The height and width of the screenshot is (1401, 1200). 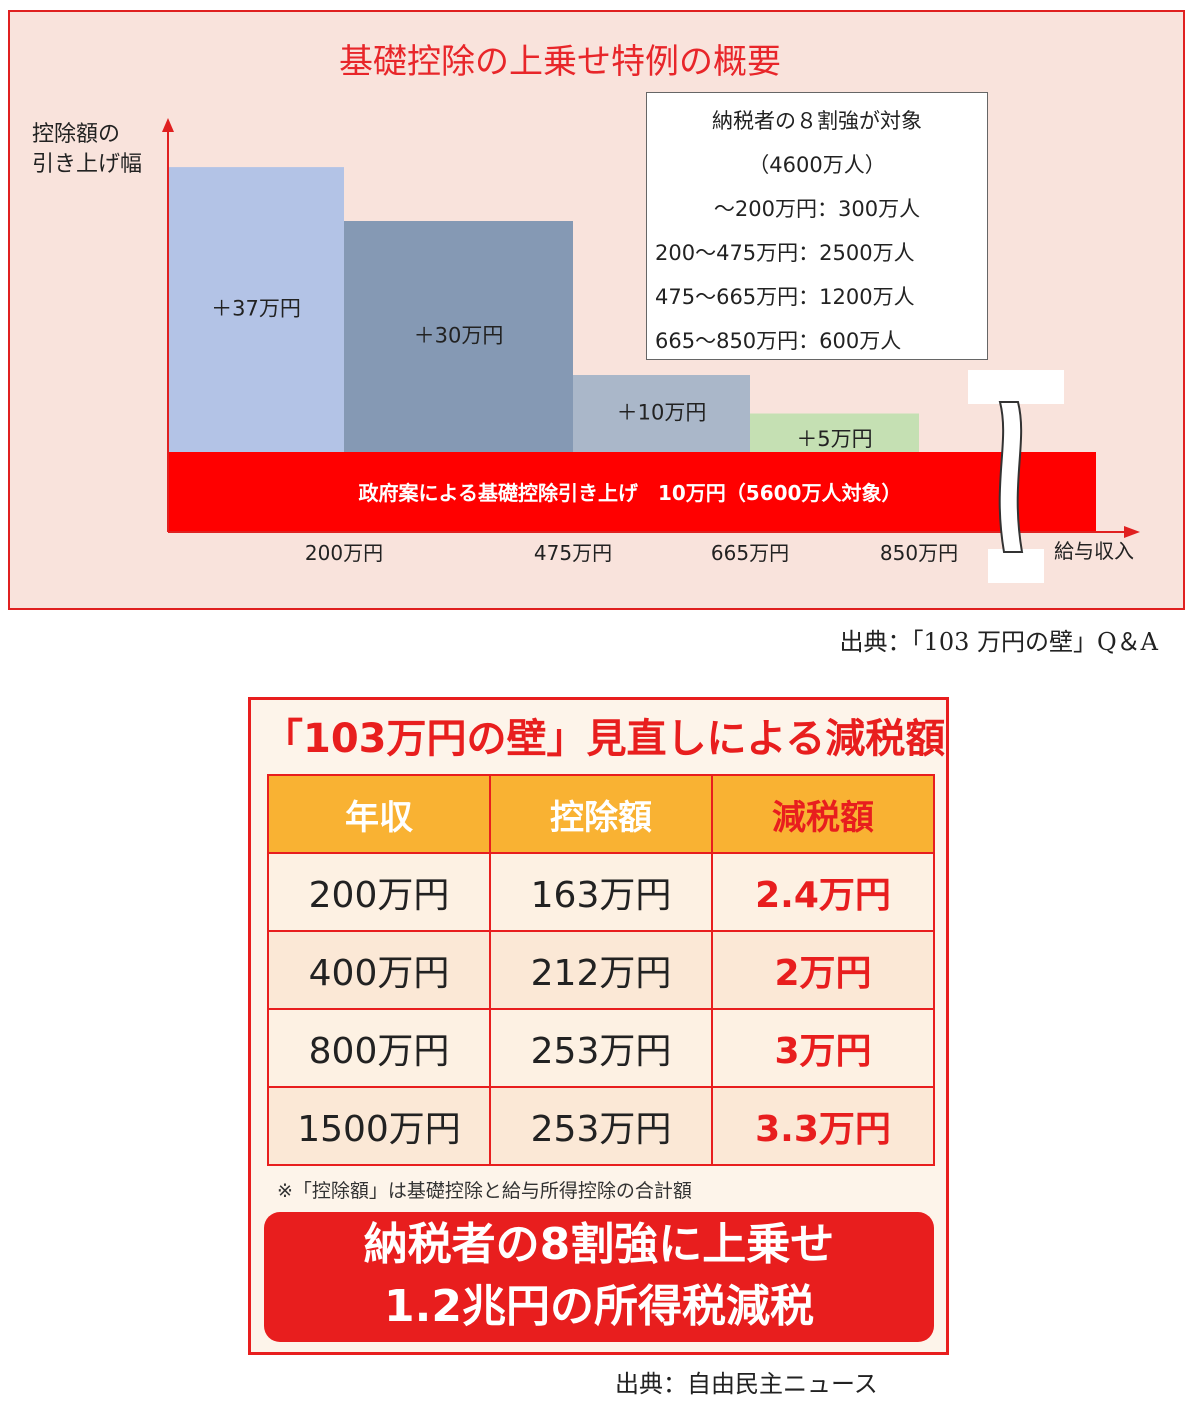 I want to click on cell-income: 400万円, so click(x=379, y=970).